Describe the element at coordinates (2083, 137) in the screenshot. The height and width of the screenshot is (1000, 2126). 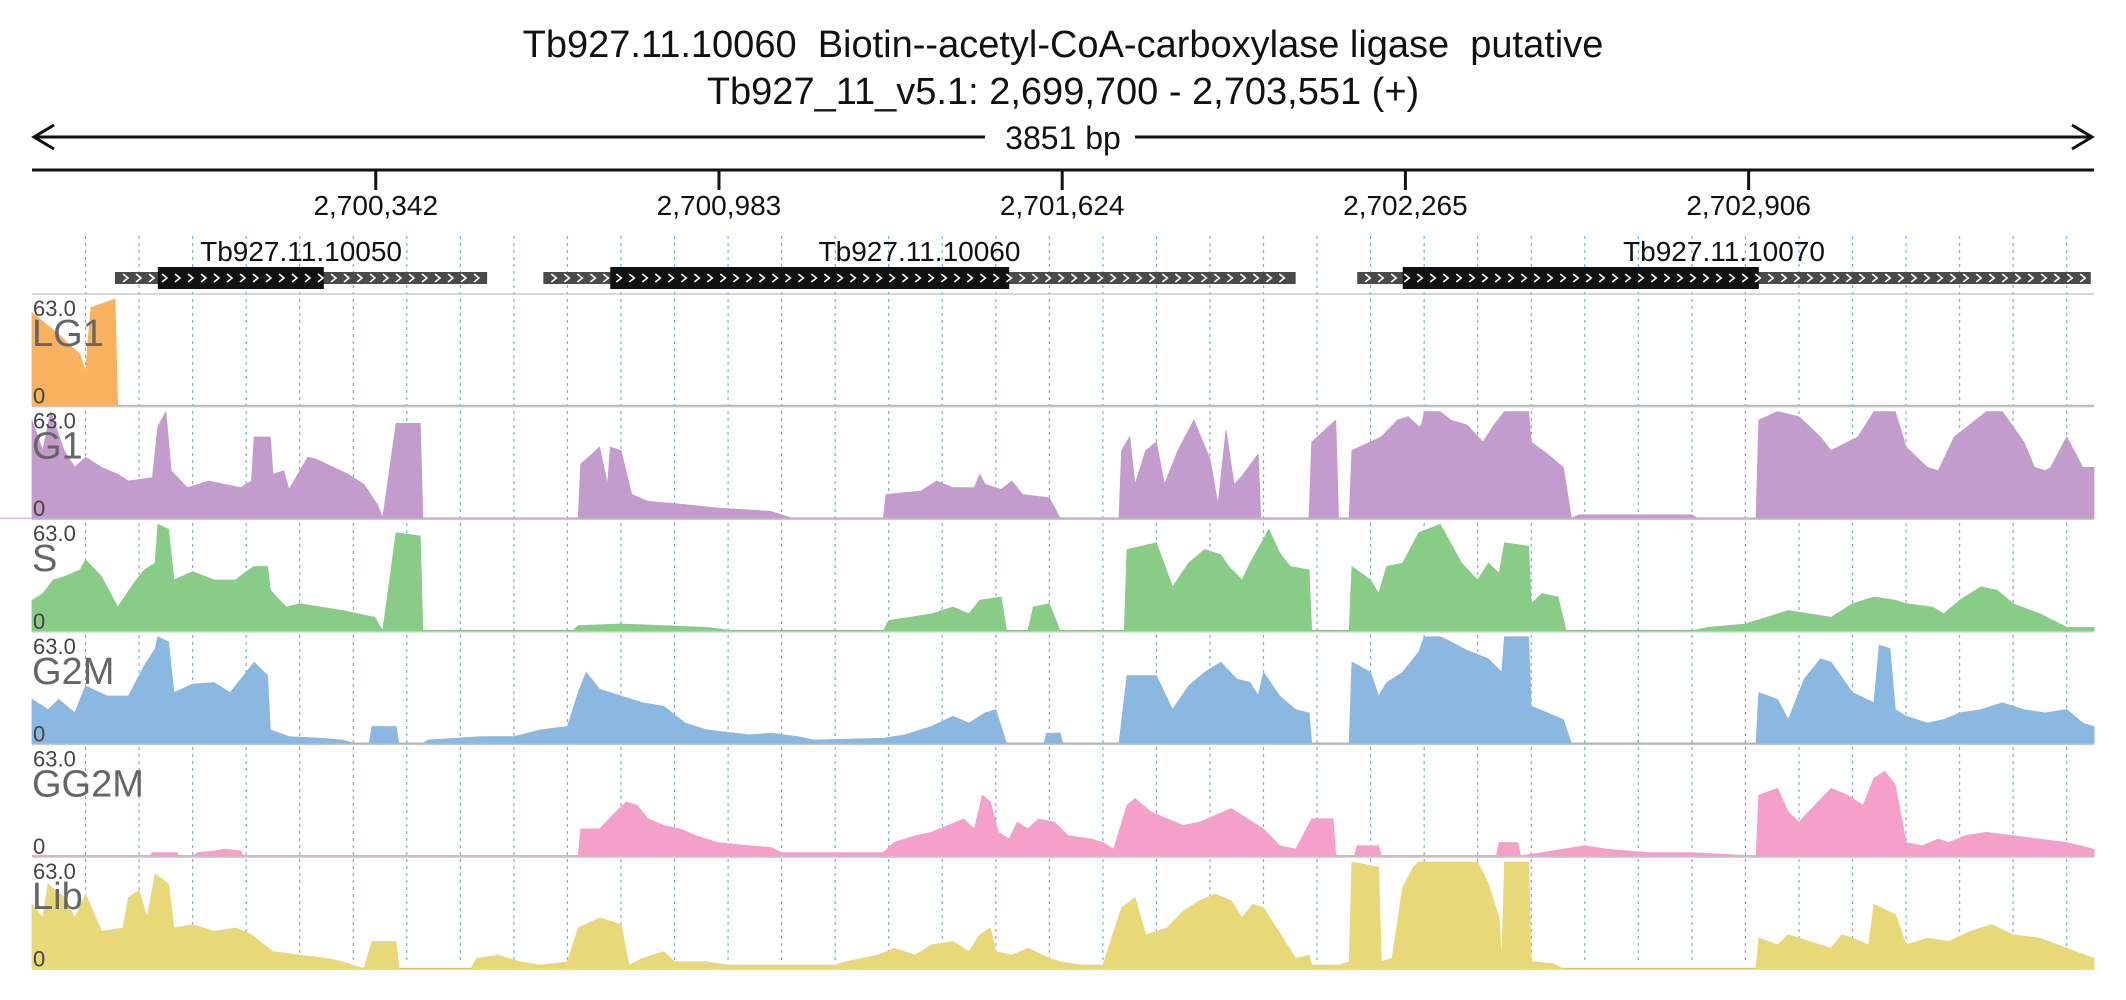
I see `span-arrowhead-right` at that location.